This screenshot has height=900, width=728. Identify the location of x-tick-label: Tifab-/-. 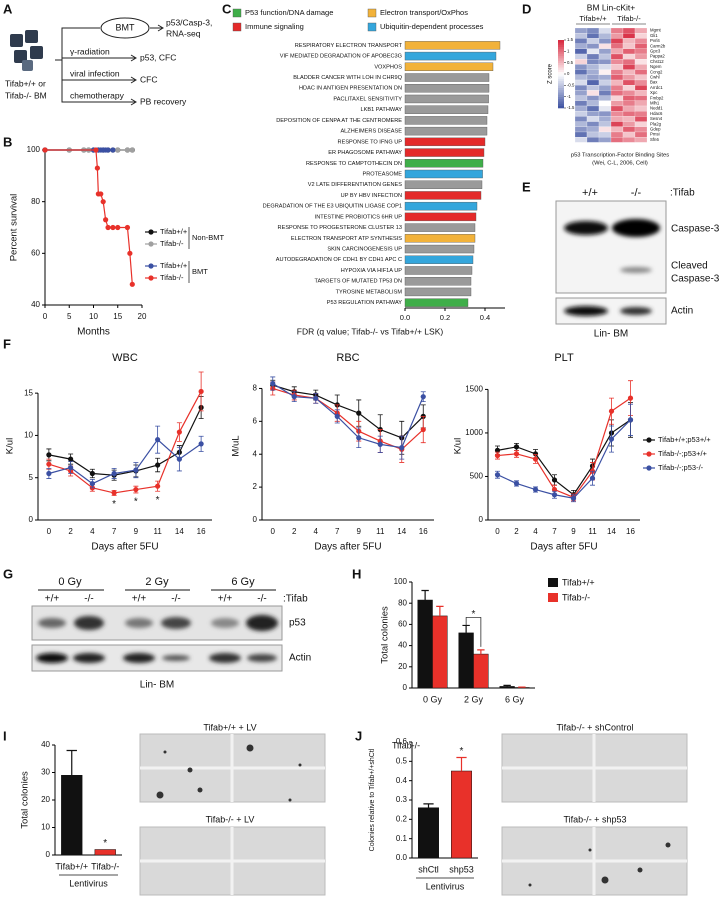
(105, 866).